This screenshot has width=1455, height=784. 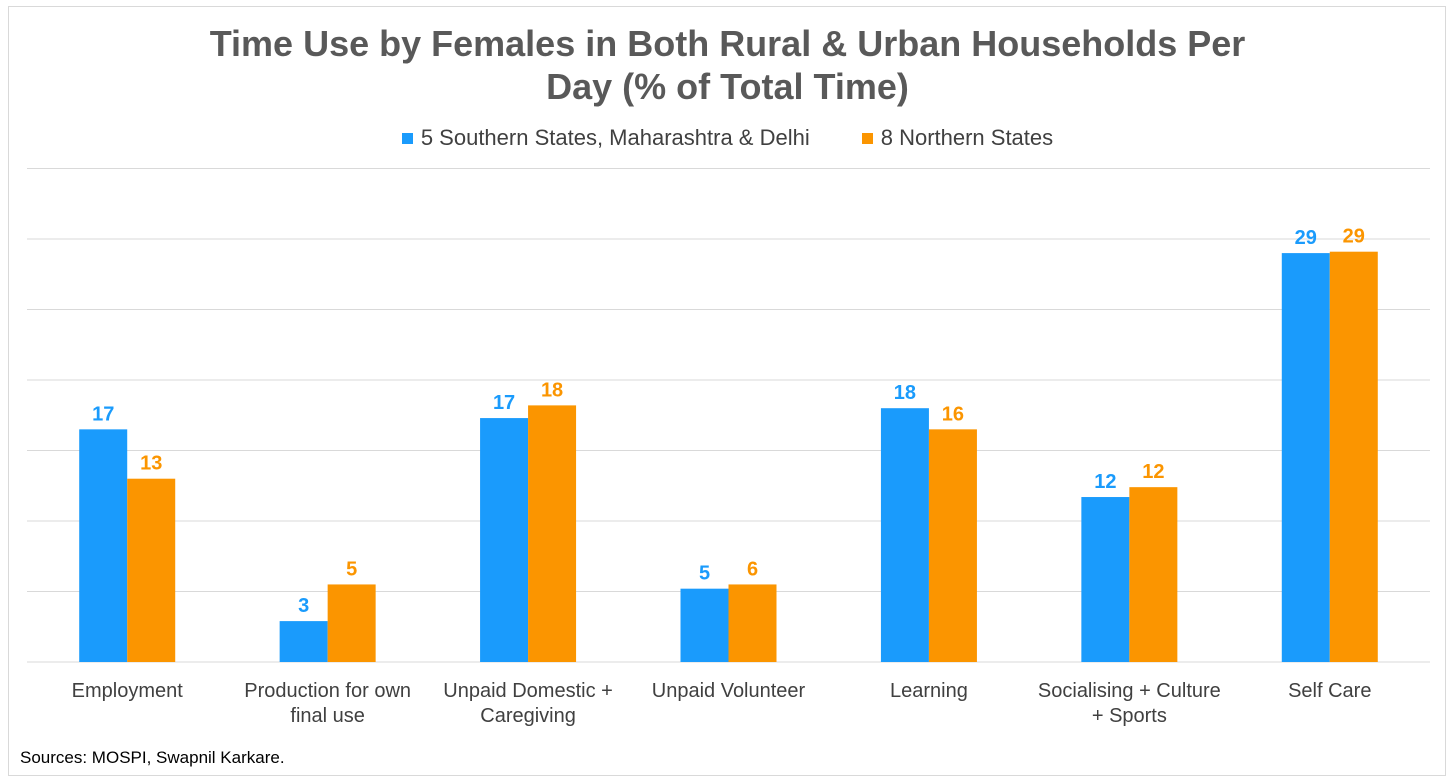 I want to click on category-label: Production for own, so click(x=327, y=691).